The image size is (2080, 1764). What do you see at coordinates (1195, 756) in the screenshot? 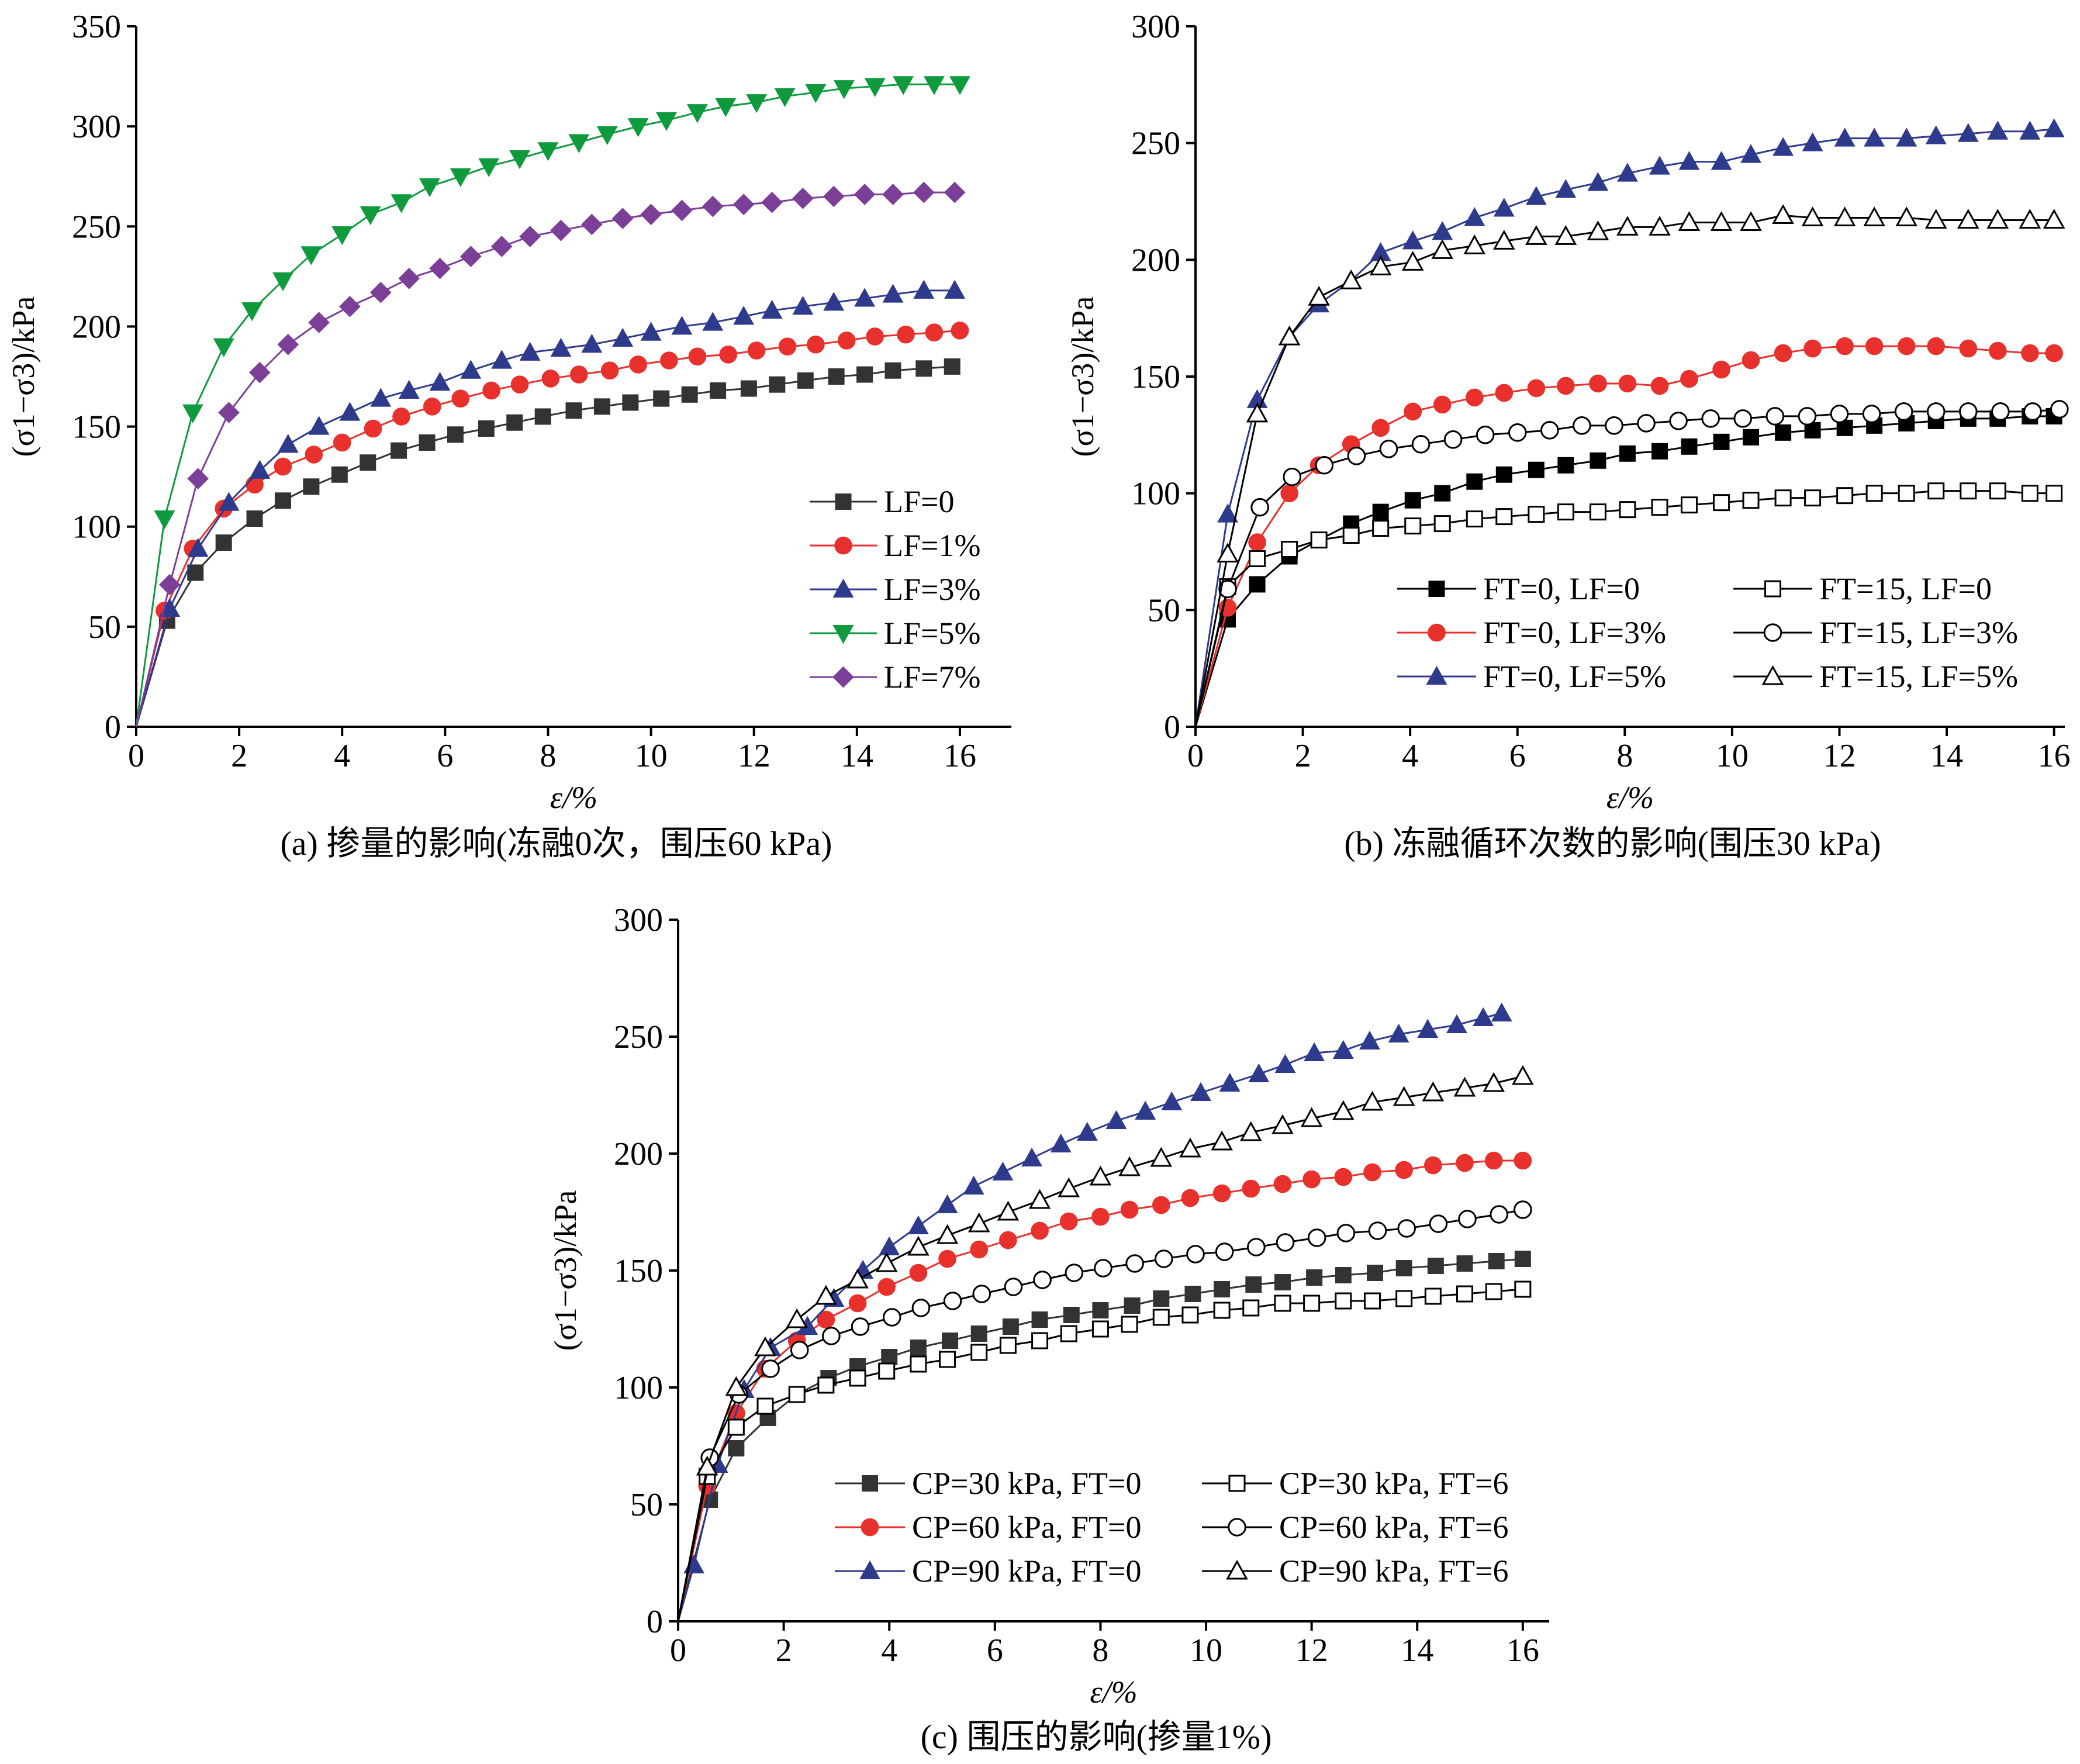
I see `x-tick-label: 0` at bounding box center [1195, 756].